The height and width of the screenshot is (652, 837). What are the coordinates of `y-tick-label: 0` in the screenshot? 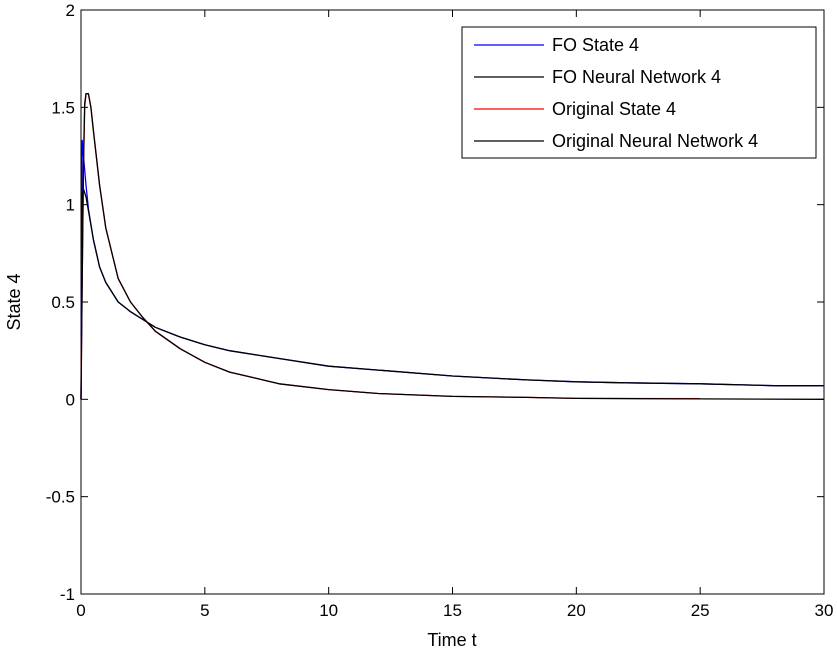 It's located at (70, 399).